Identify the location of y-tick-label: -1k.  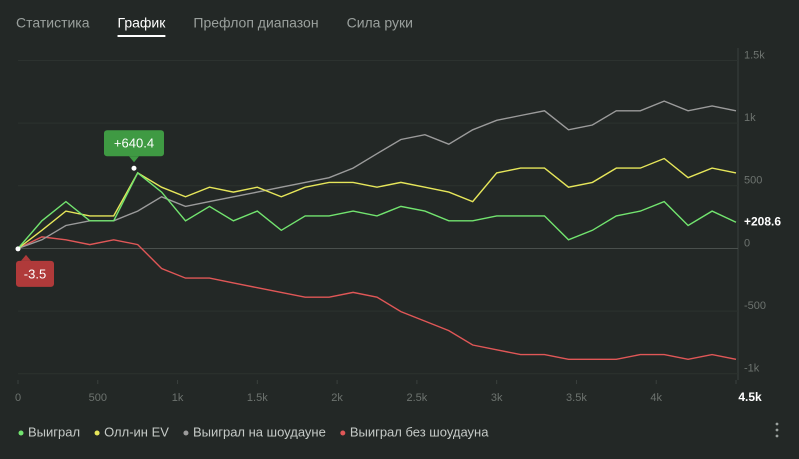
(752, 369).